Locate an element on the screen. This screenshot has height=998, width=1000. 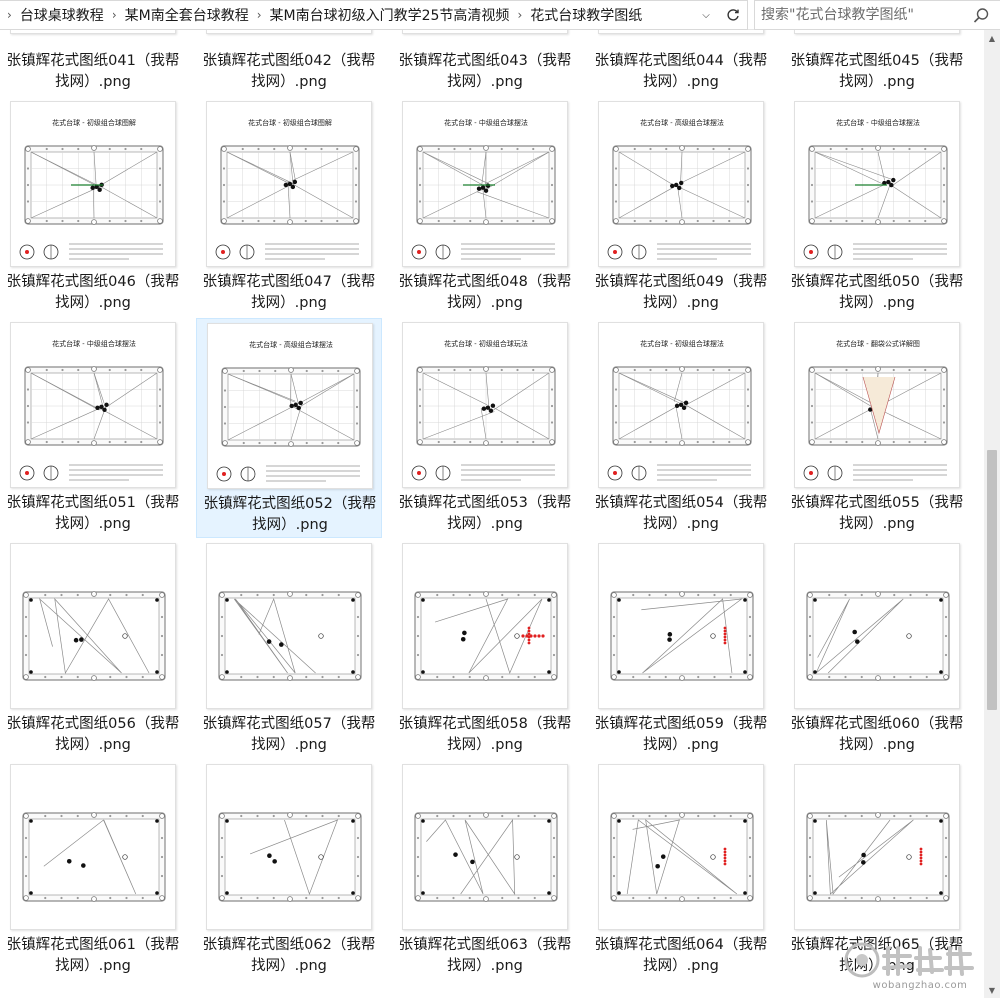
breadcrumb-item-3: 某M南台球初级入门教学25节高清视频 › is located at coordinates (399, 15).